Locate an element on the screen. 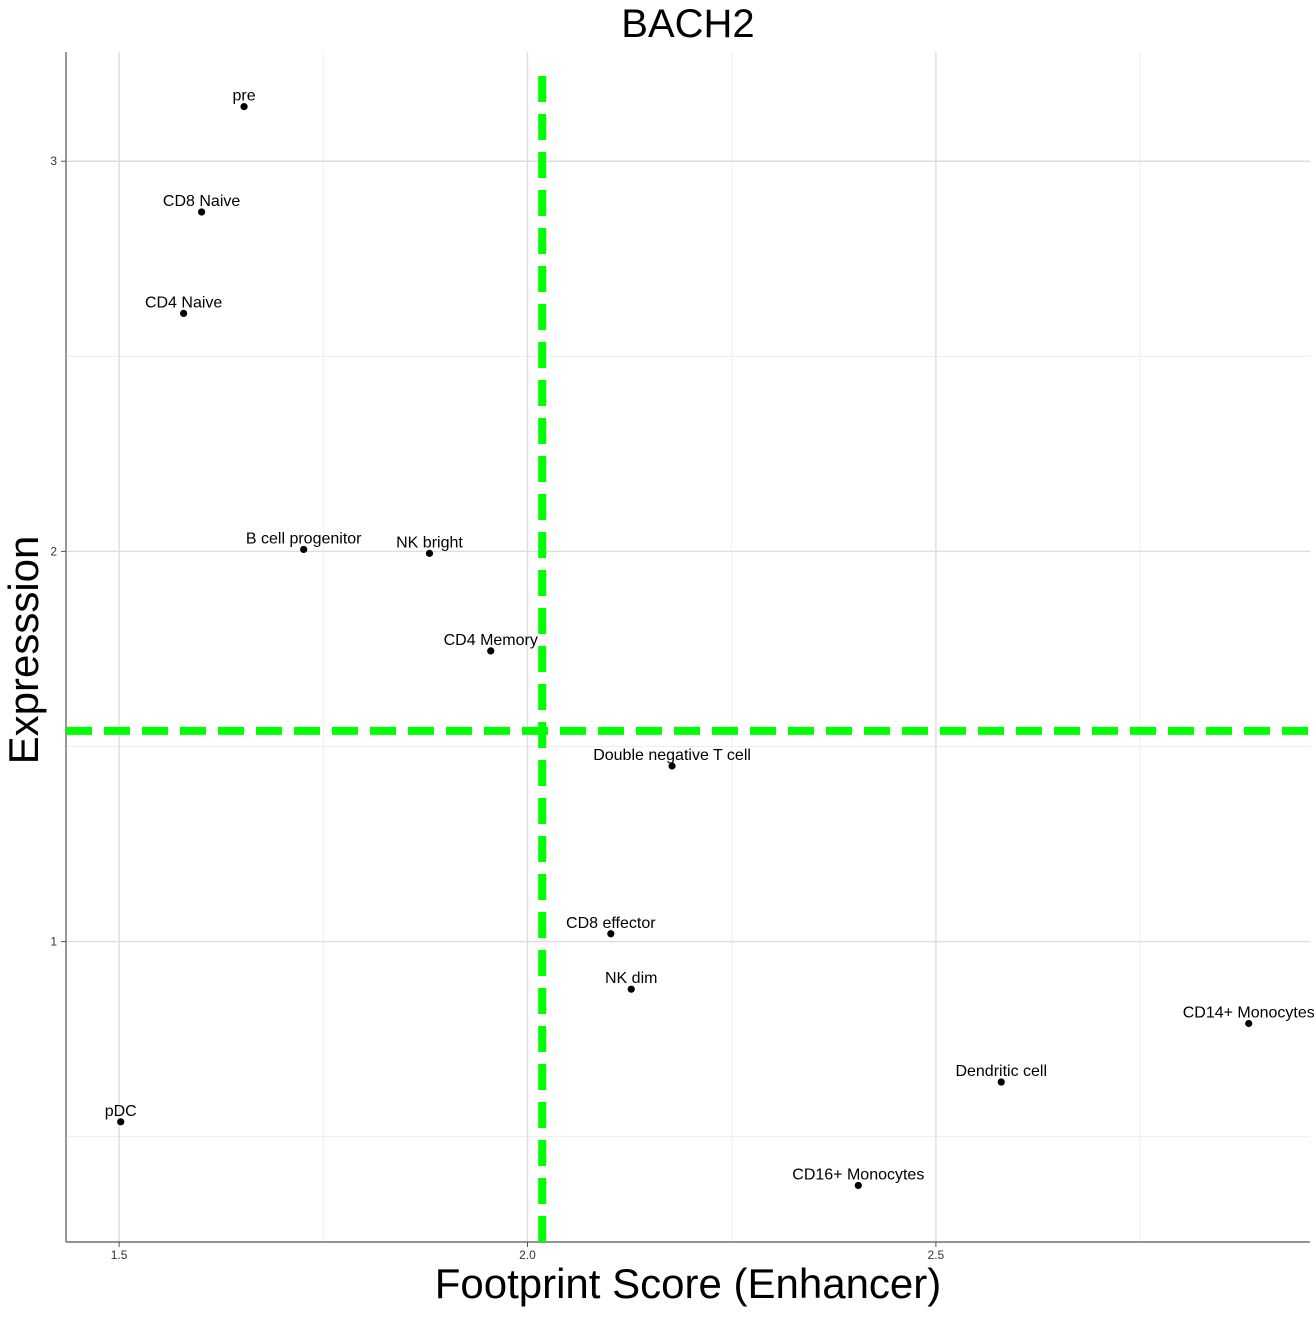  data-point-label: CD16+ Monocytes is located at coordinates (858, 1174).